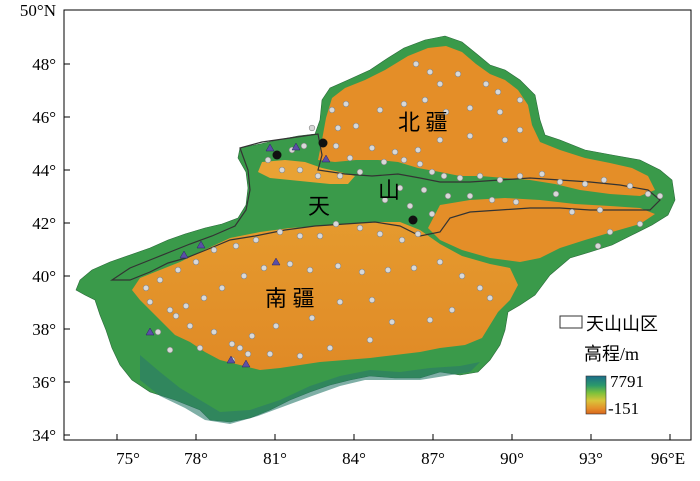 This screenshot has height=481, width=700. I want to click on map-legend: 天山山区 高程/m 7791 -151, so click(608, 366).